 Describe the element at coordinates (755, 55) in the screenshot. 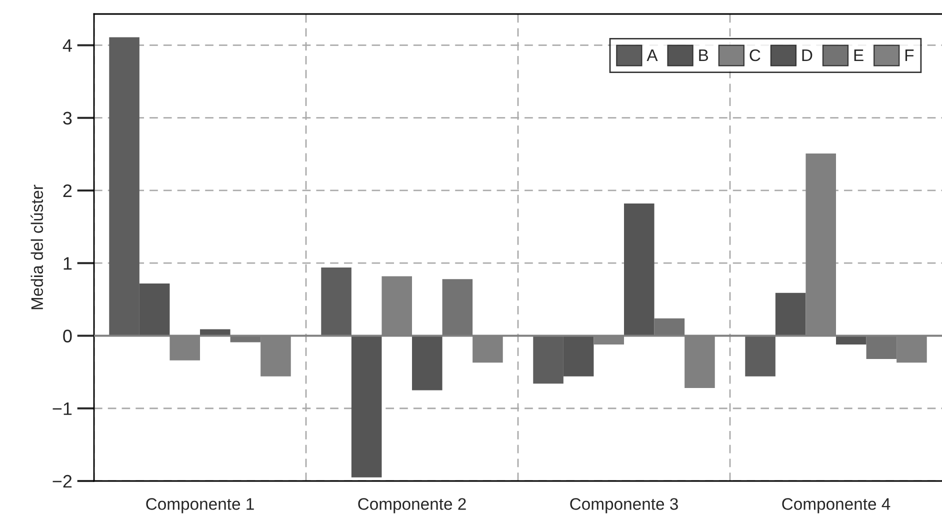

I see `legend-label: C` at that location.